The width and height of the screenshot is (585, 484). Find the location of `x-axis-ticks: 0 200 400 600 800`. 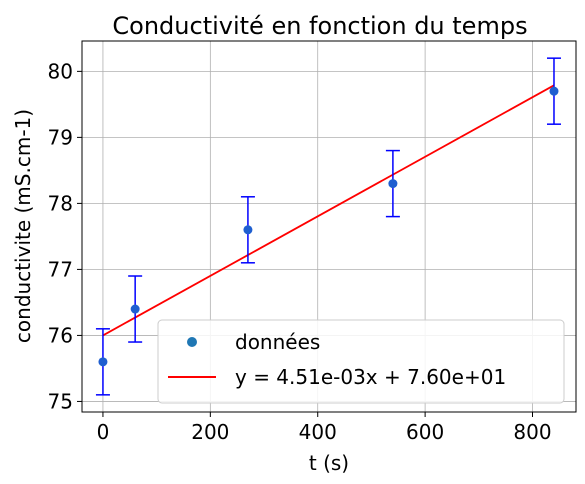

x-axis-ticks: 0 200 400 600 800 is located at coordinates (324, 428).